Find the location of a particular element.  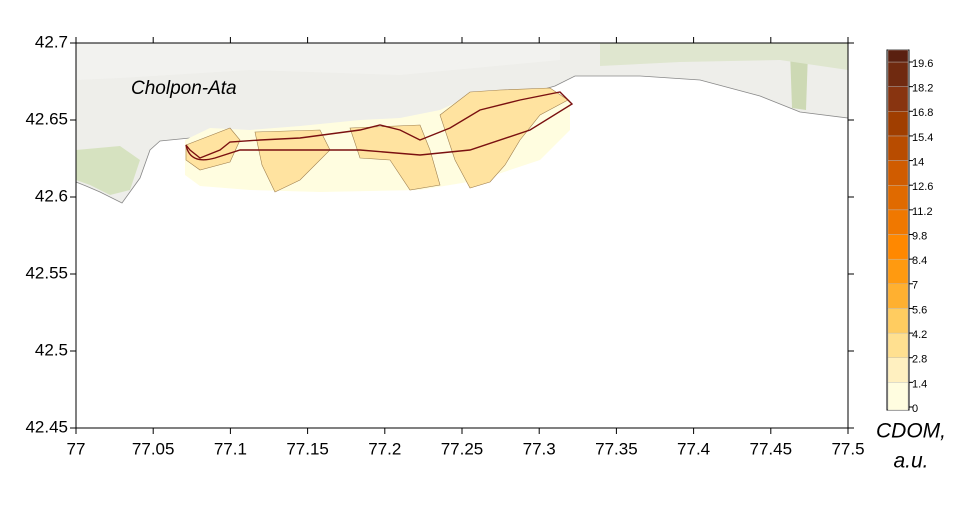

y-tick-label: 42.5 is located at coordinates (51, 349).